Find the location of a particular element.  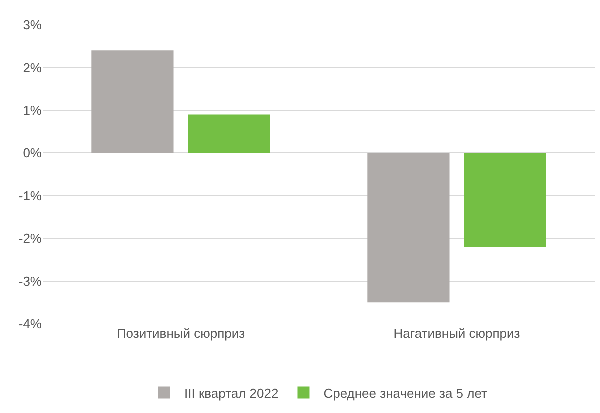

legend-label: Среднее значение за 5 лет is located at coordinates (406, 393).